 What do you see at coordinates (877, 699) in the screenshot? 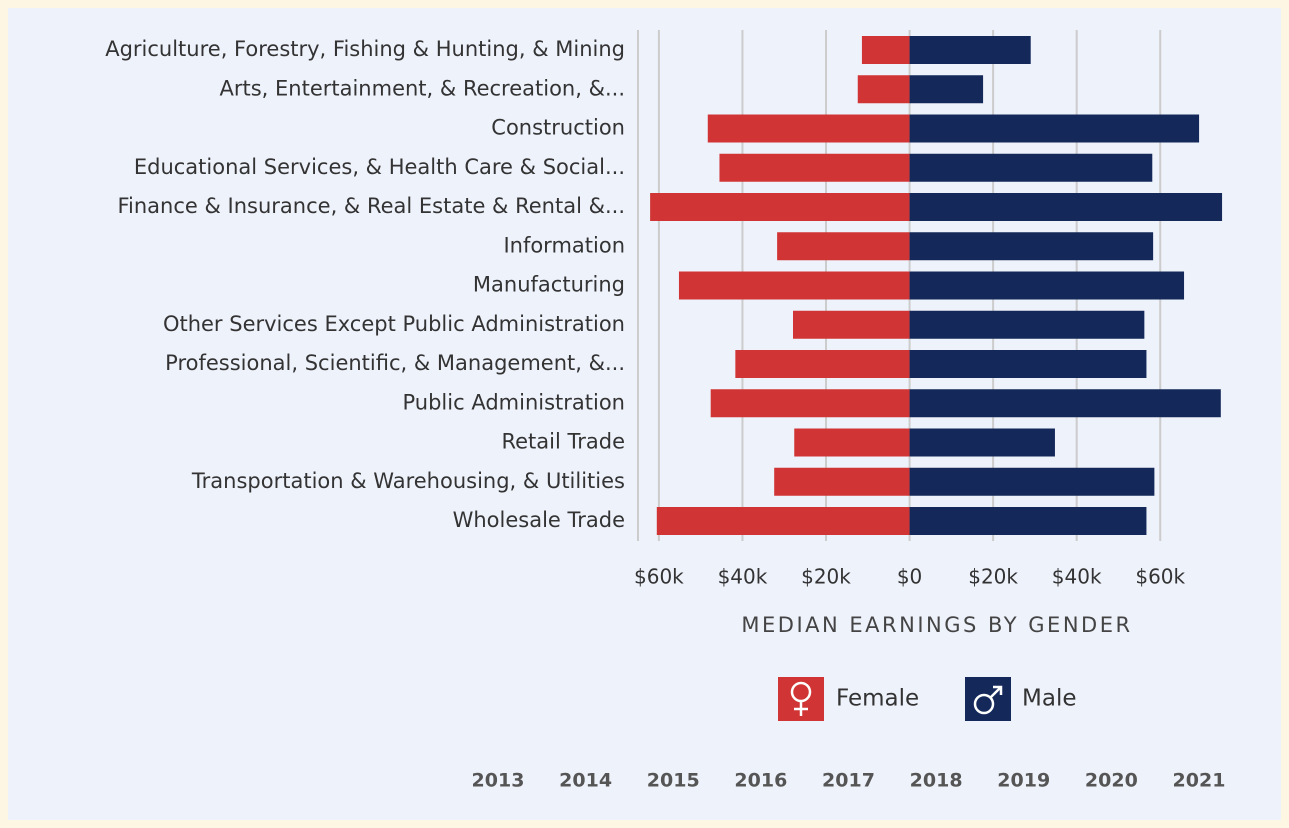
I see `legend-label: Female` at bounding box center [877, 699].